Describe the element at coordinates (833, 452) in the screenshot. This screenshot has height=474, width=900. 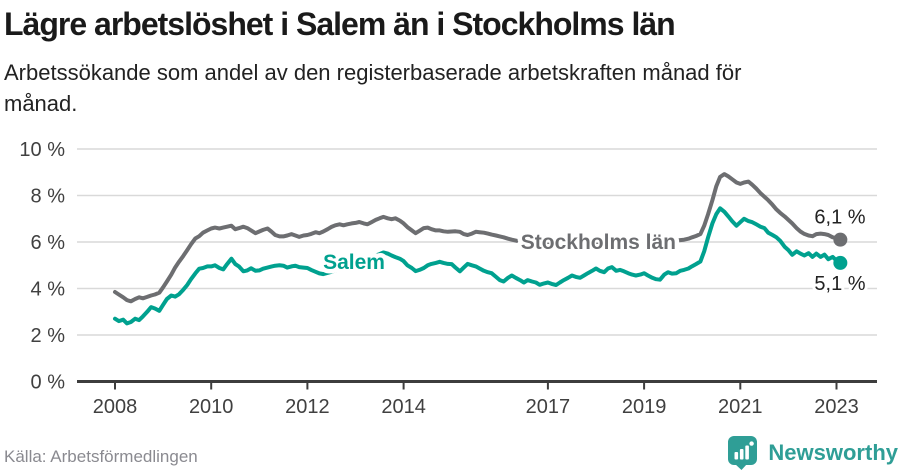
I see `newsworthy-brand-name: Newsworthy` at that location.